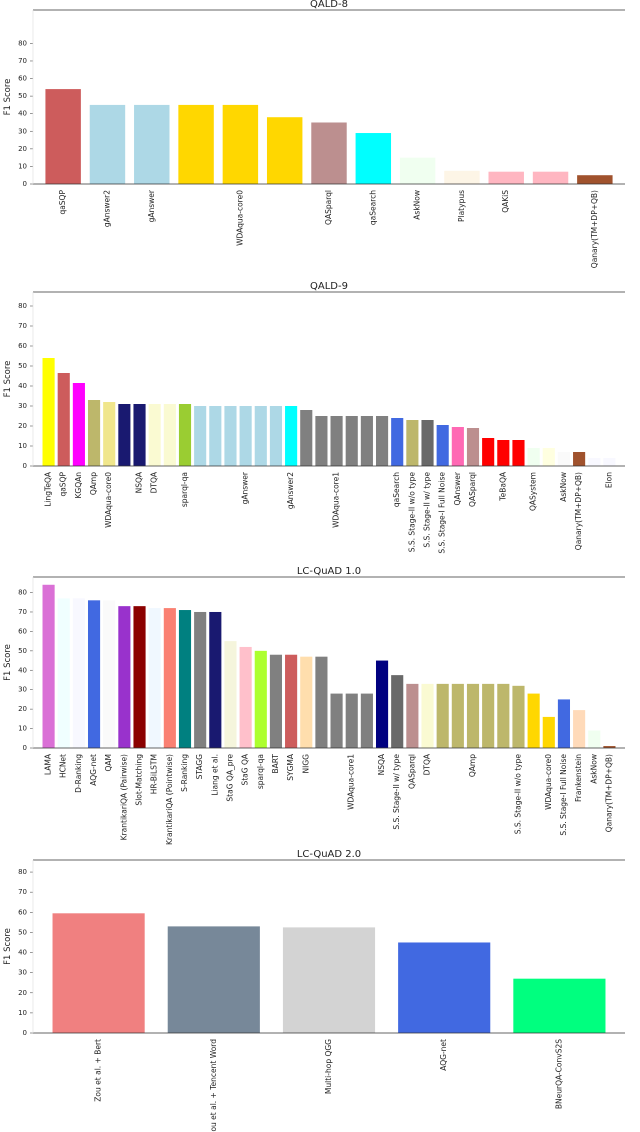  What do you see at coordinates (548, 782) in the screenshot?
I see `x-tick-label: WDAqua-core0` at bounding box center [548, 782].